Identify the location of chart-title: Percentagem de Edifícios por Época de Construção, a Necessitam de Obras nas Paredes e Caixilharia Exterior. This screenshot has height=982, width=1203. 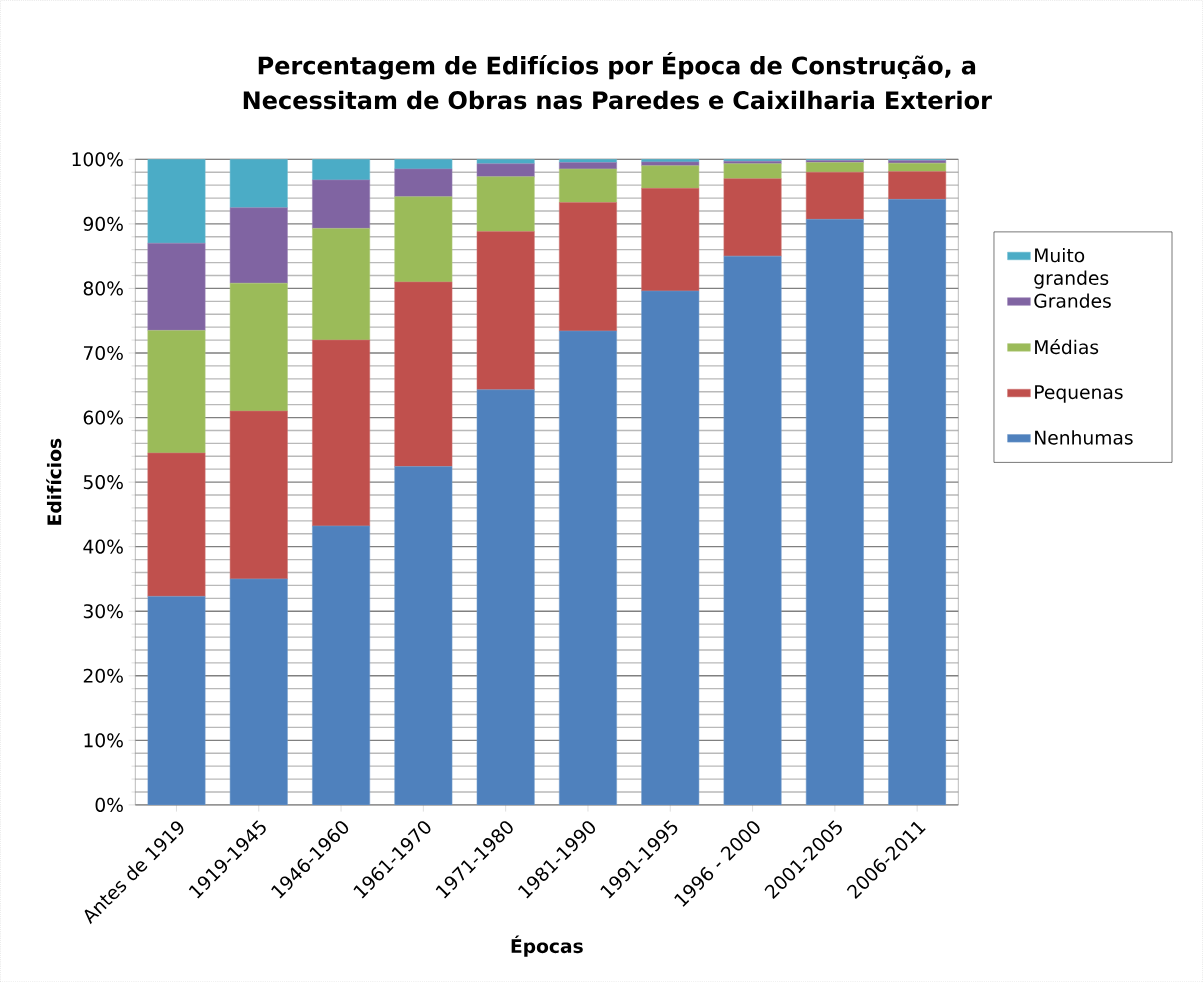
(617, 80).